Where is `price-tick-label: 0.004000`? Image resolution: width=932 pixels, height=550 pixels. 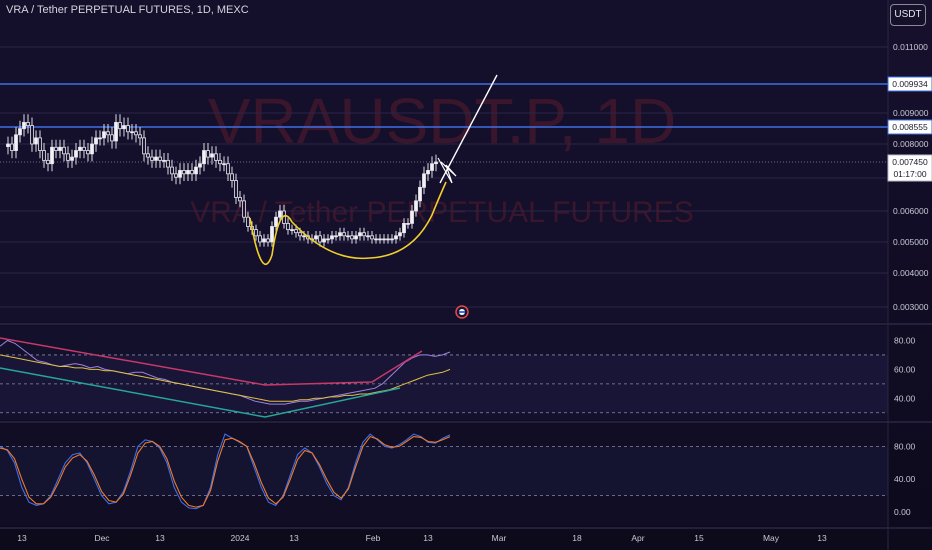 price-tick-label: 0.004000 is located at coordinates (911, 273).